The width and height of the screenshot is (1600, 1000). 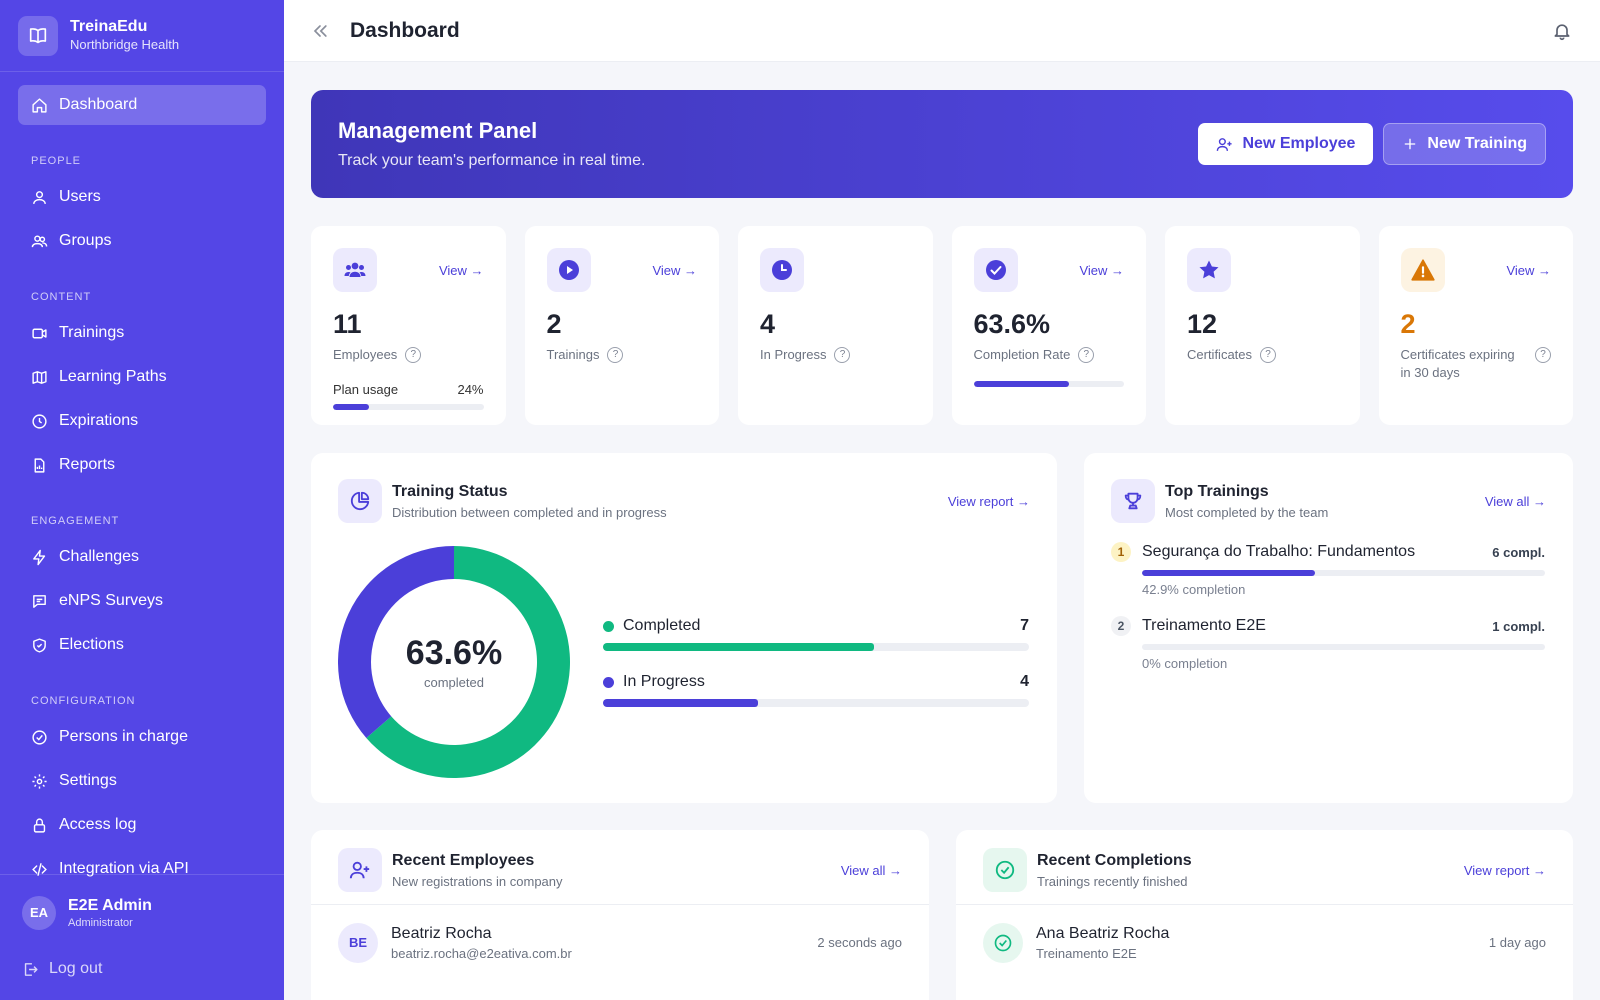 What do you see at coordinates (1562, 31) in the screenshot?
I see `bell-icon` at bounding box center [1562, 31].